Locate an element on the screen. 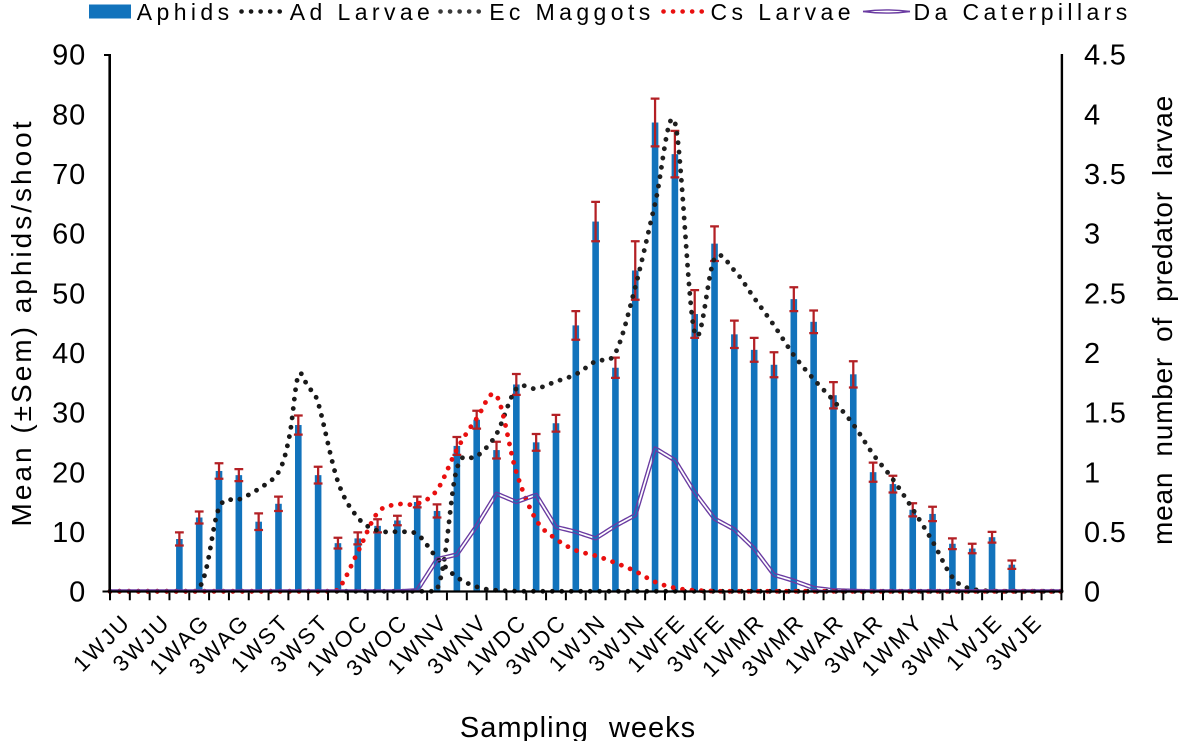 The width and height of the screenshot is (1180, 741). svg-text: 70 is located at coordinates (69, 175).